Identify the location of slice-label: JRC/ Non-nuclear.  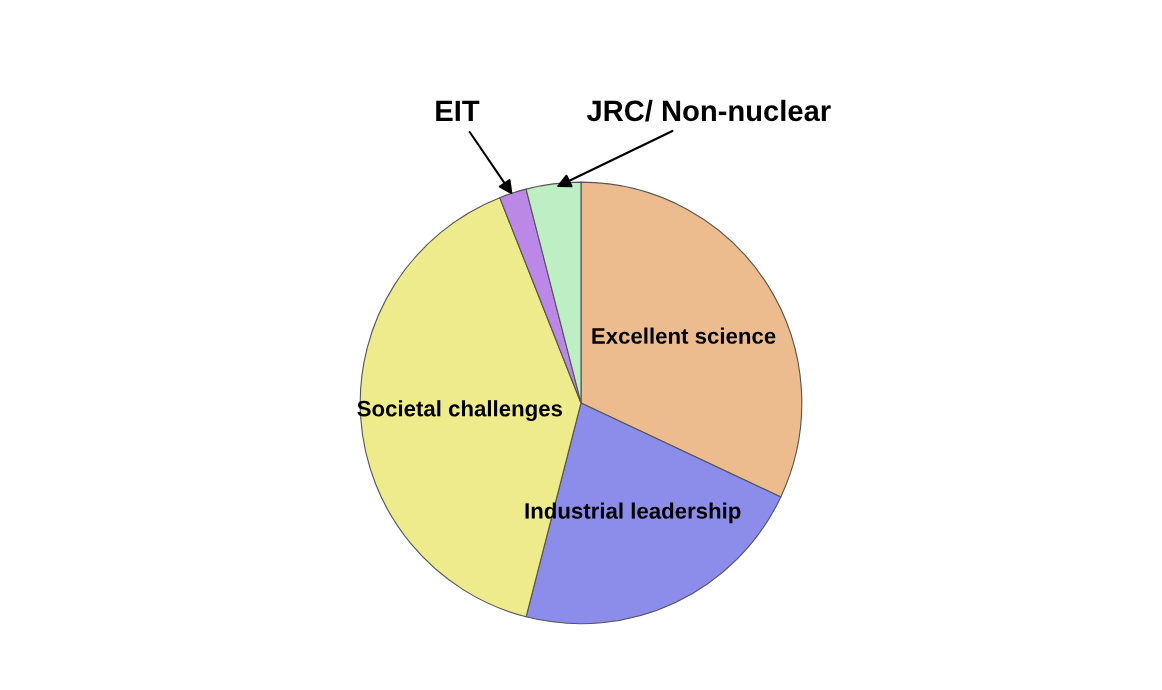
(708, 110).